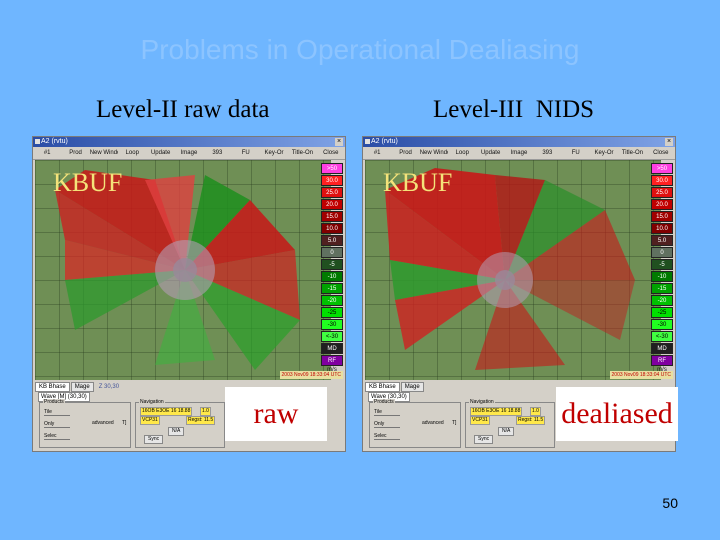 This screenshot has width=720, height=540. What do you see at coordinates (152, 402) in the screenshot?
I see `navigation-title: Navigation` at bounding box center [152, 402].